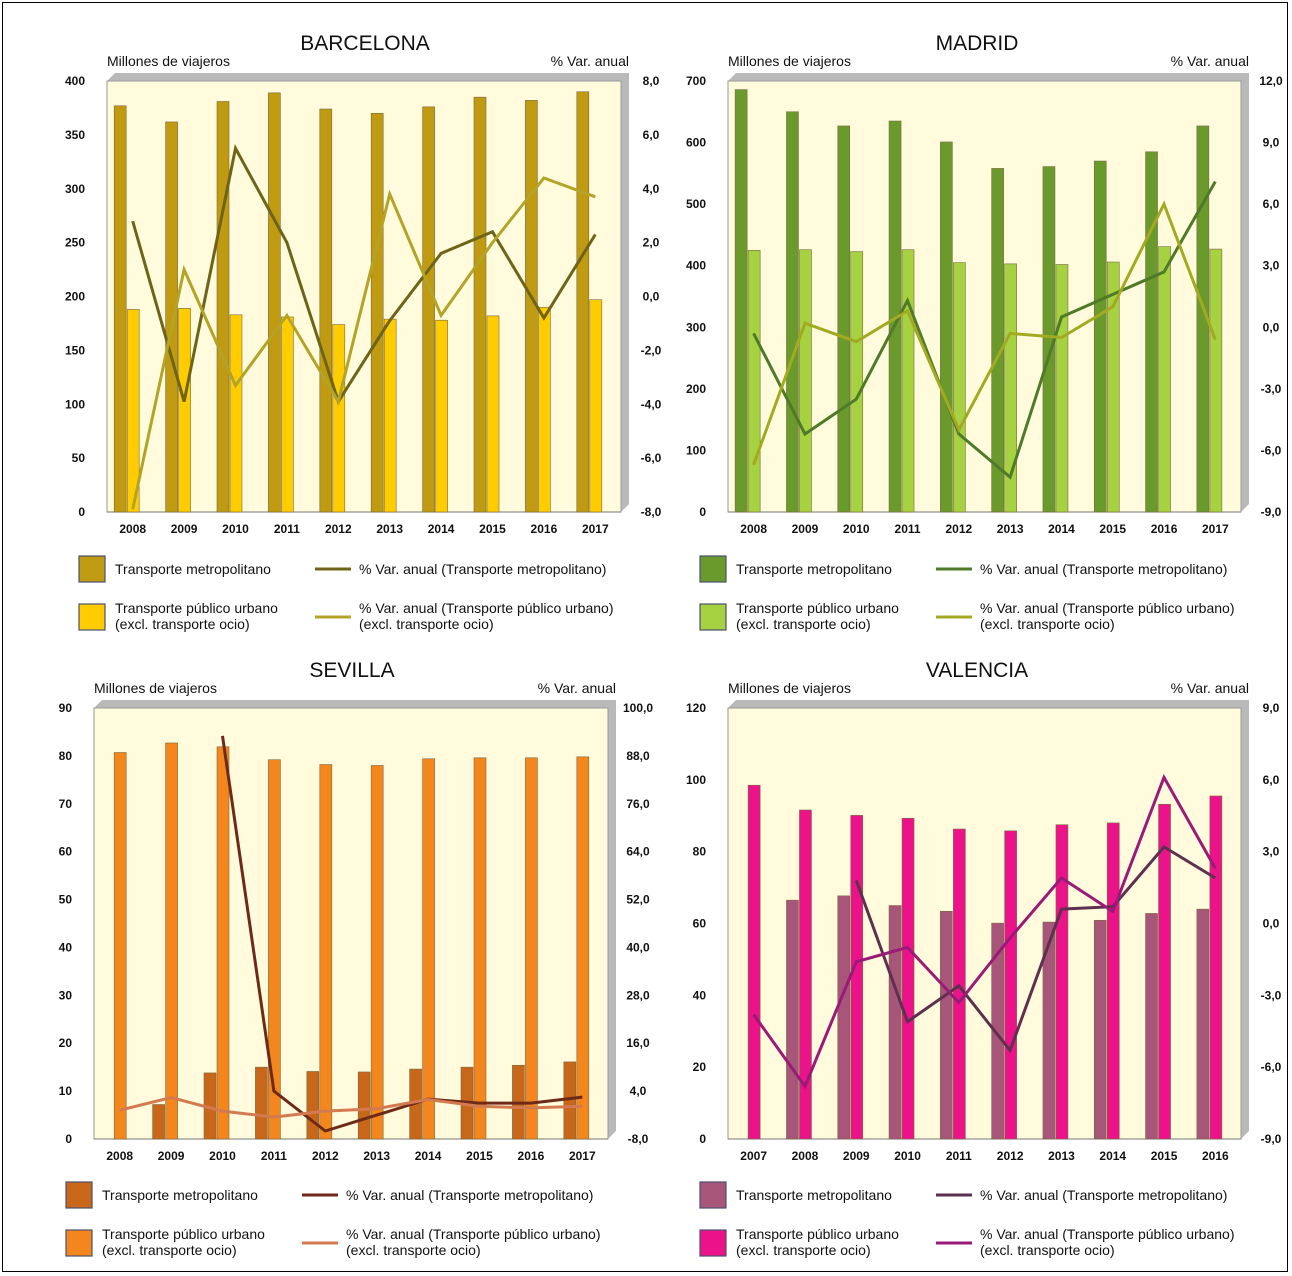 This screenshot has width=1292, height=1276. I want to click on x-tick-label: 2009, so click(184, 529).